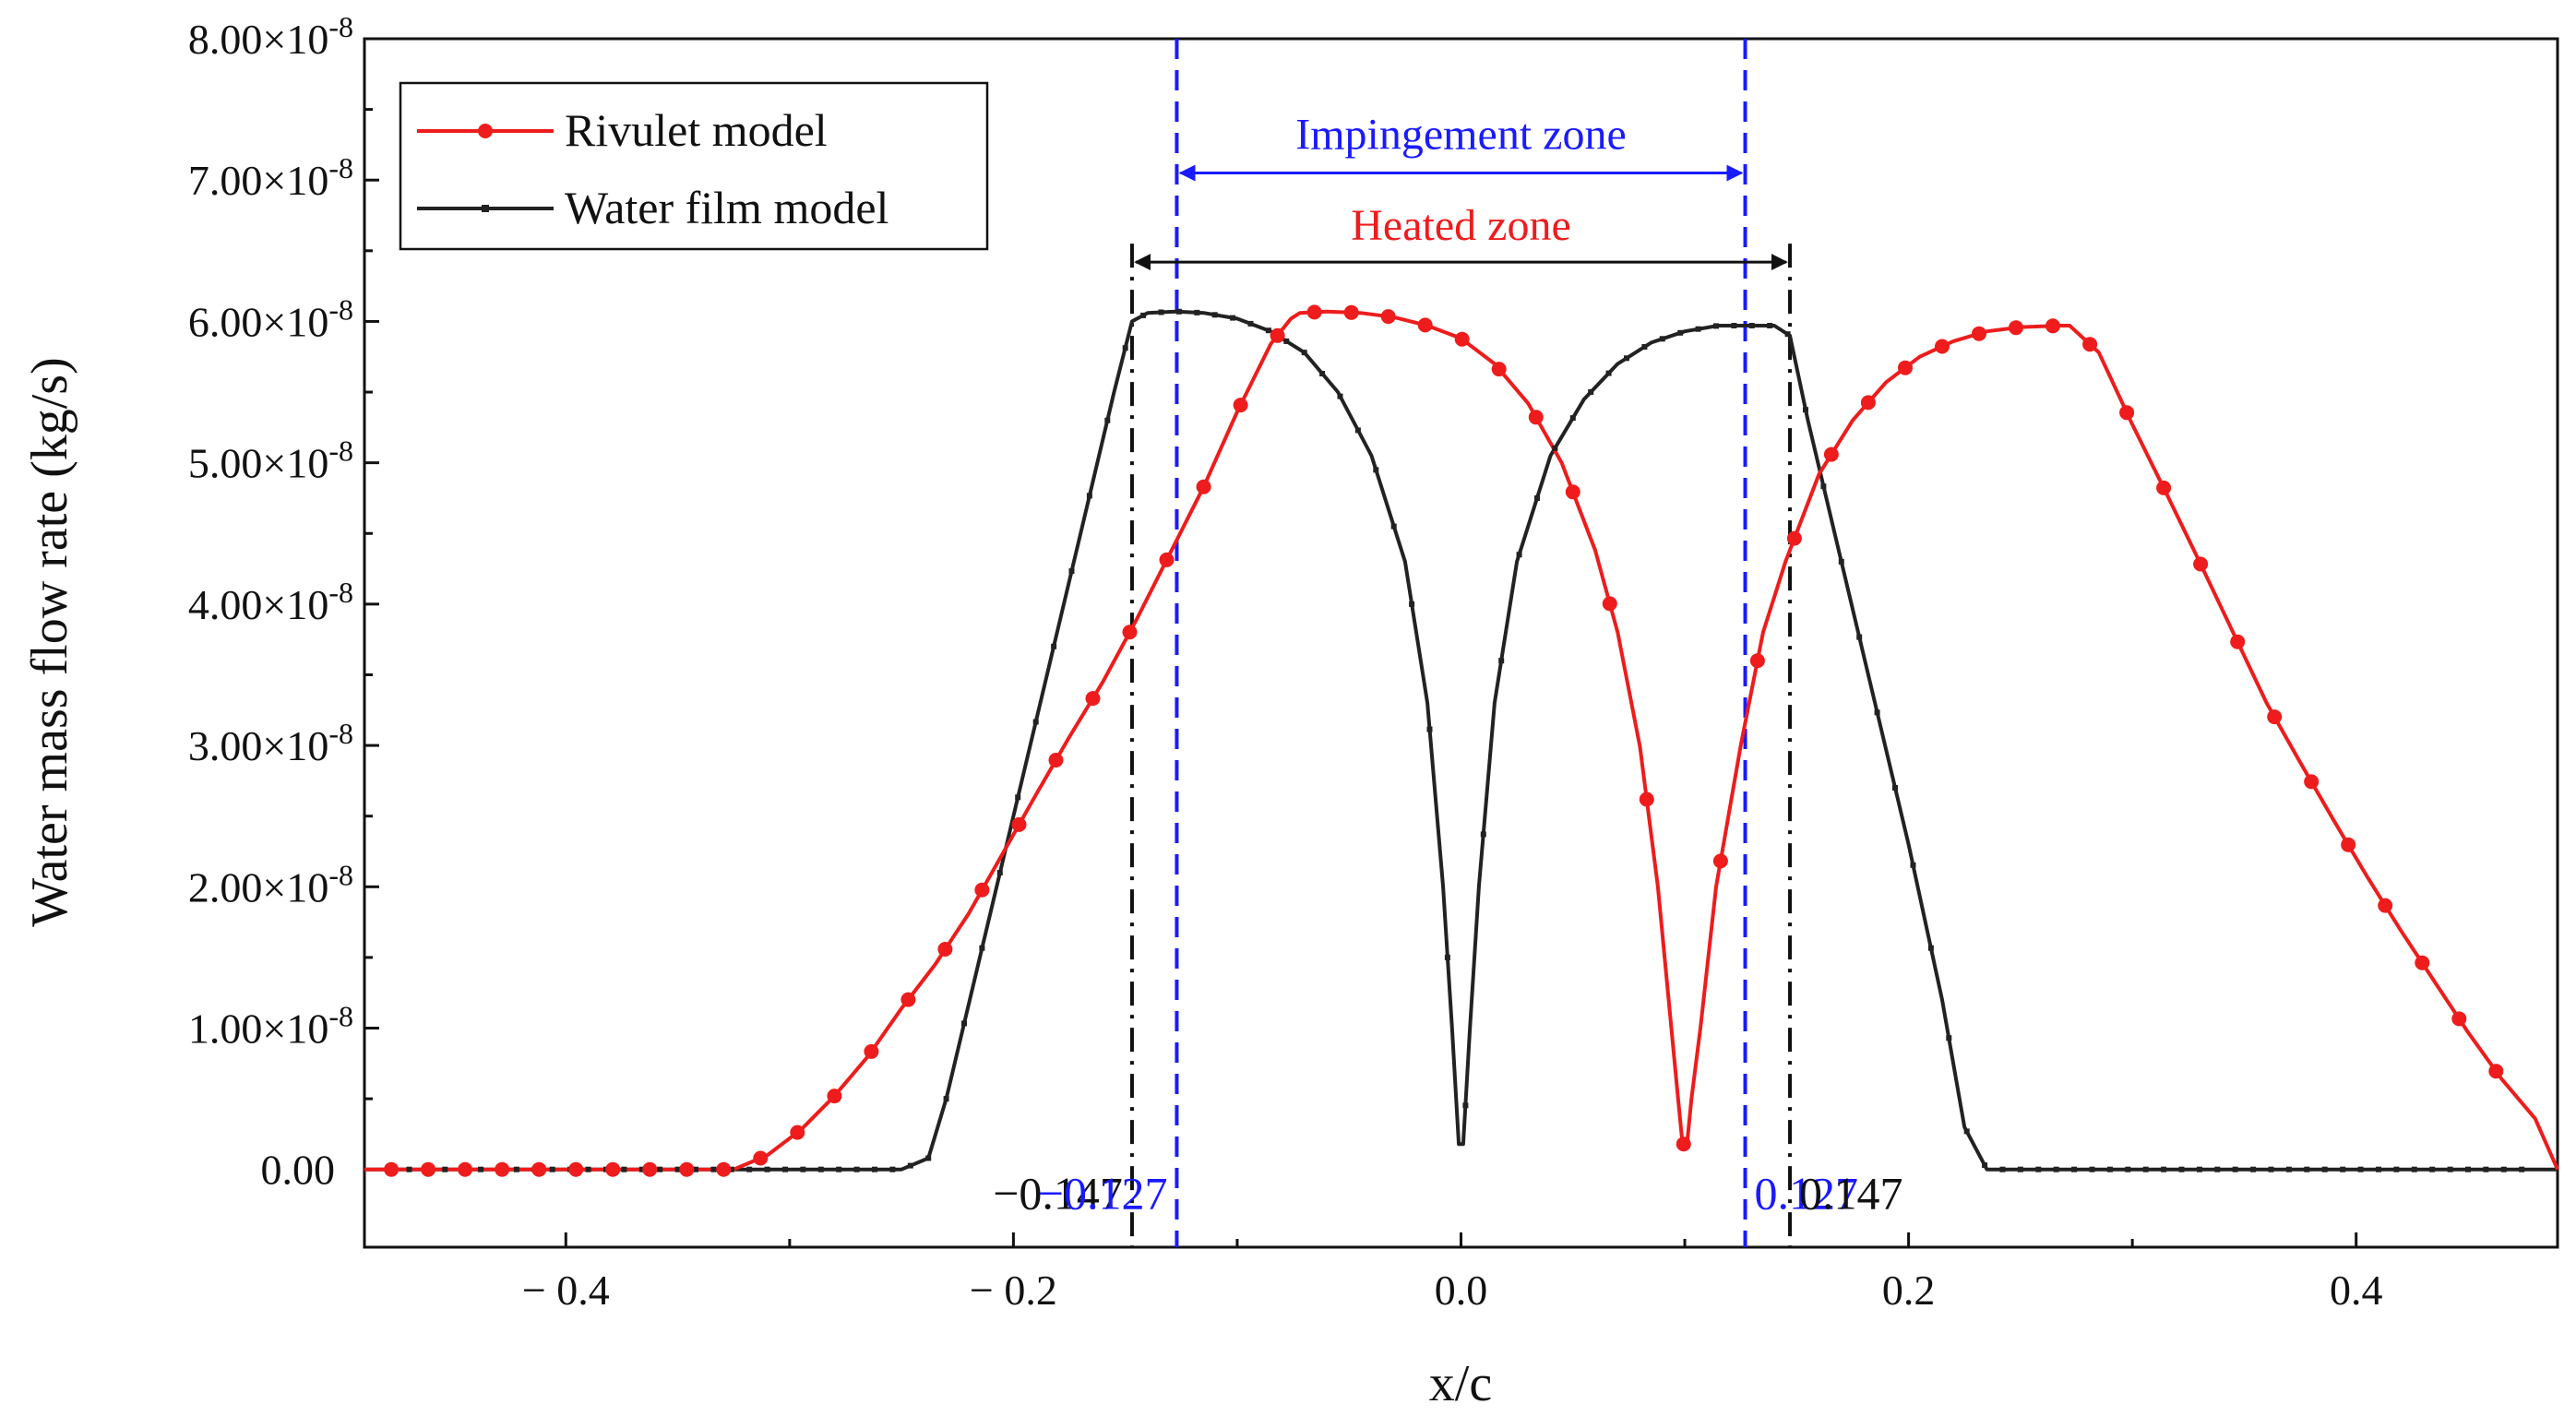 Image resolution: width=2576 pixels, height=1428 pixels. What do you see at coordinates (1462, 1290) in the screenshot?
I see `x-tick-label: 0.0` at bounding box center [1462, 1290].